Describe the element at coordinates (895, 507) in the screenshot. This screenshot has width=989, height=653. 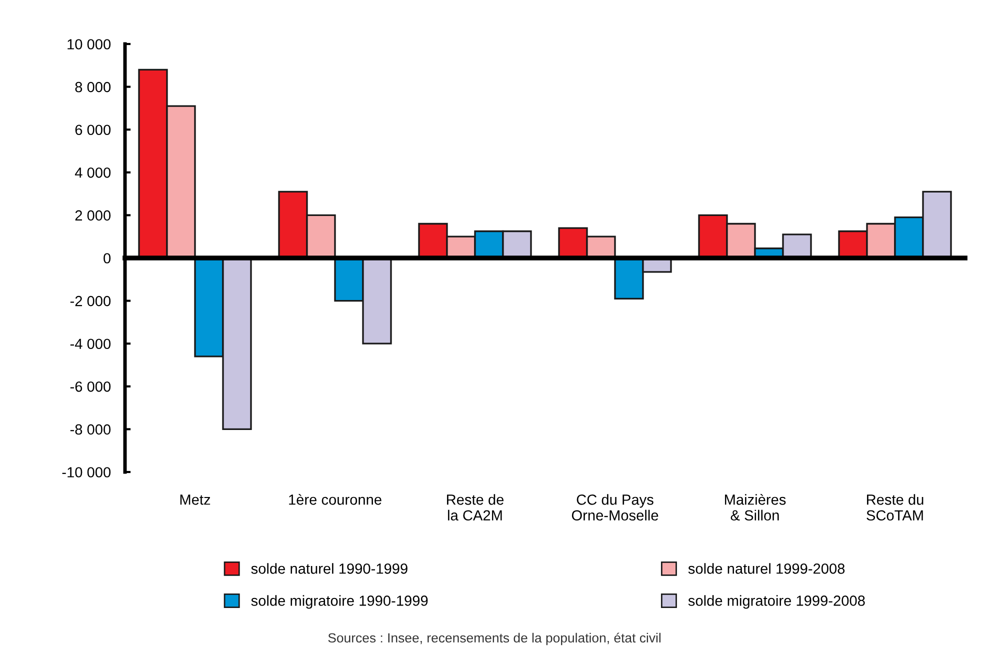
I see `x-tick-label: Reste du SCoTAM` at that location.